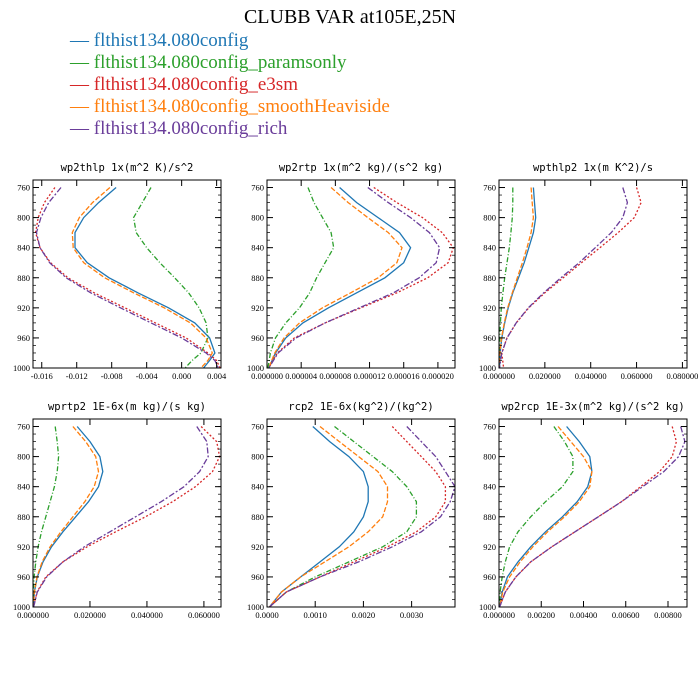 This screenshot has width=700, height=700. I want to click on x-tick-label: 0.0020, so click(363, 615).